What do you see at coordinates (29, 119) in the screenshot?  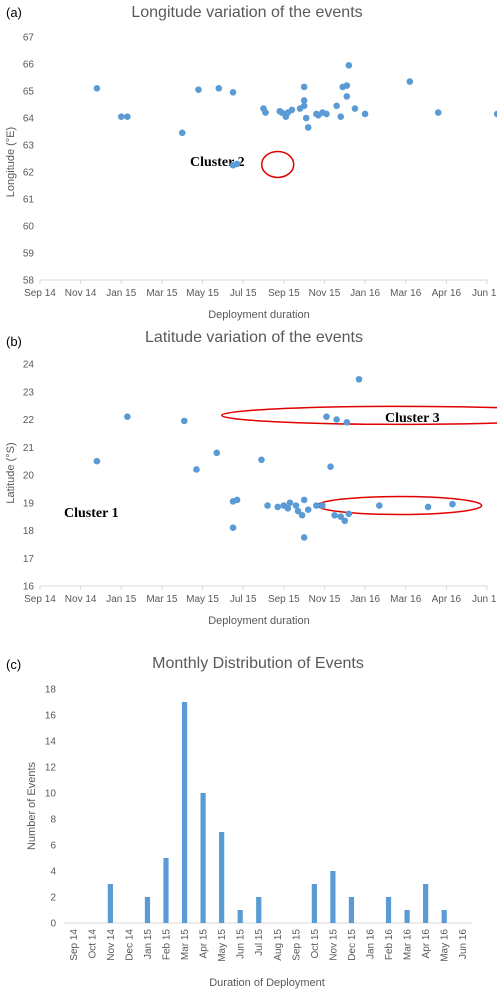 I see `y-tick-label: 64` at bounding box center [29, 119].